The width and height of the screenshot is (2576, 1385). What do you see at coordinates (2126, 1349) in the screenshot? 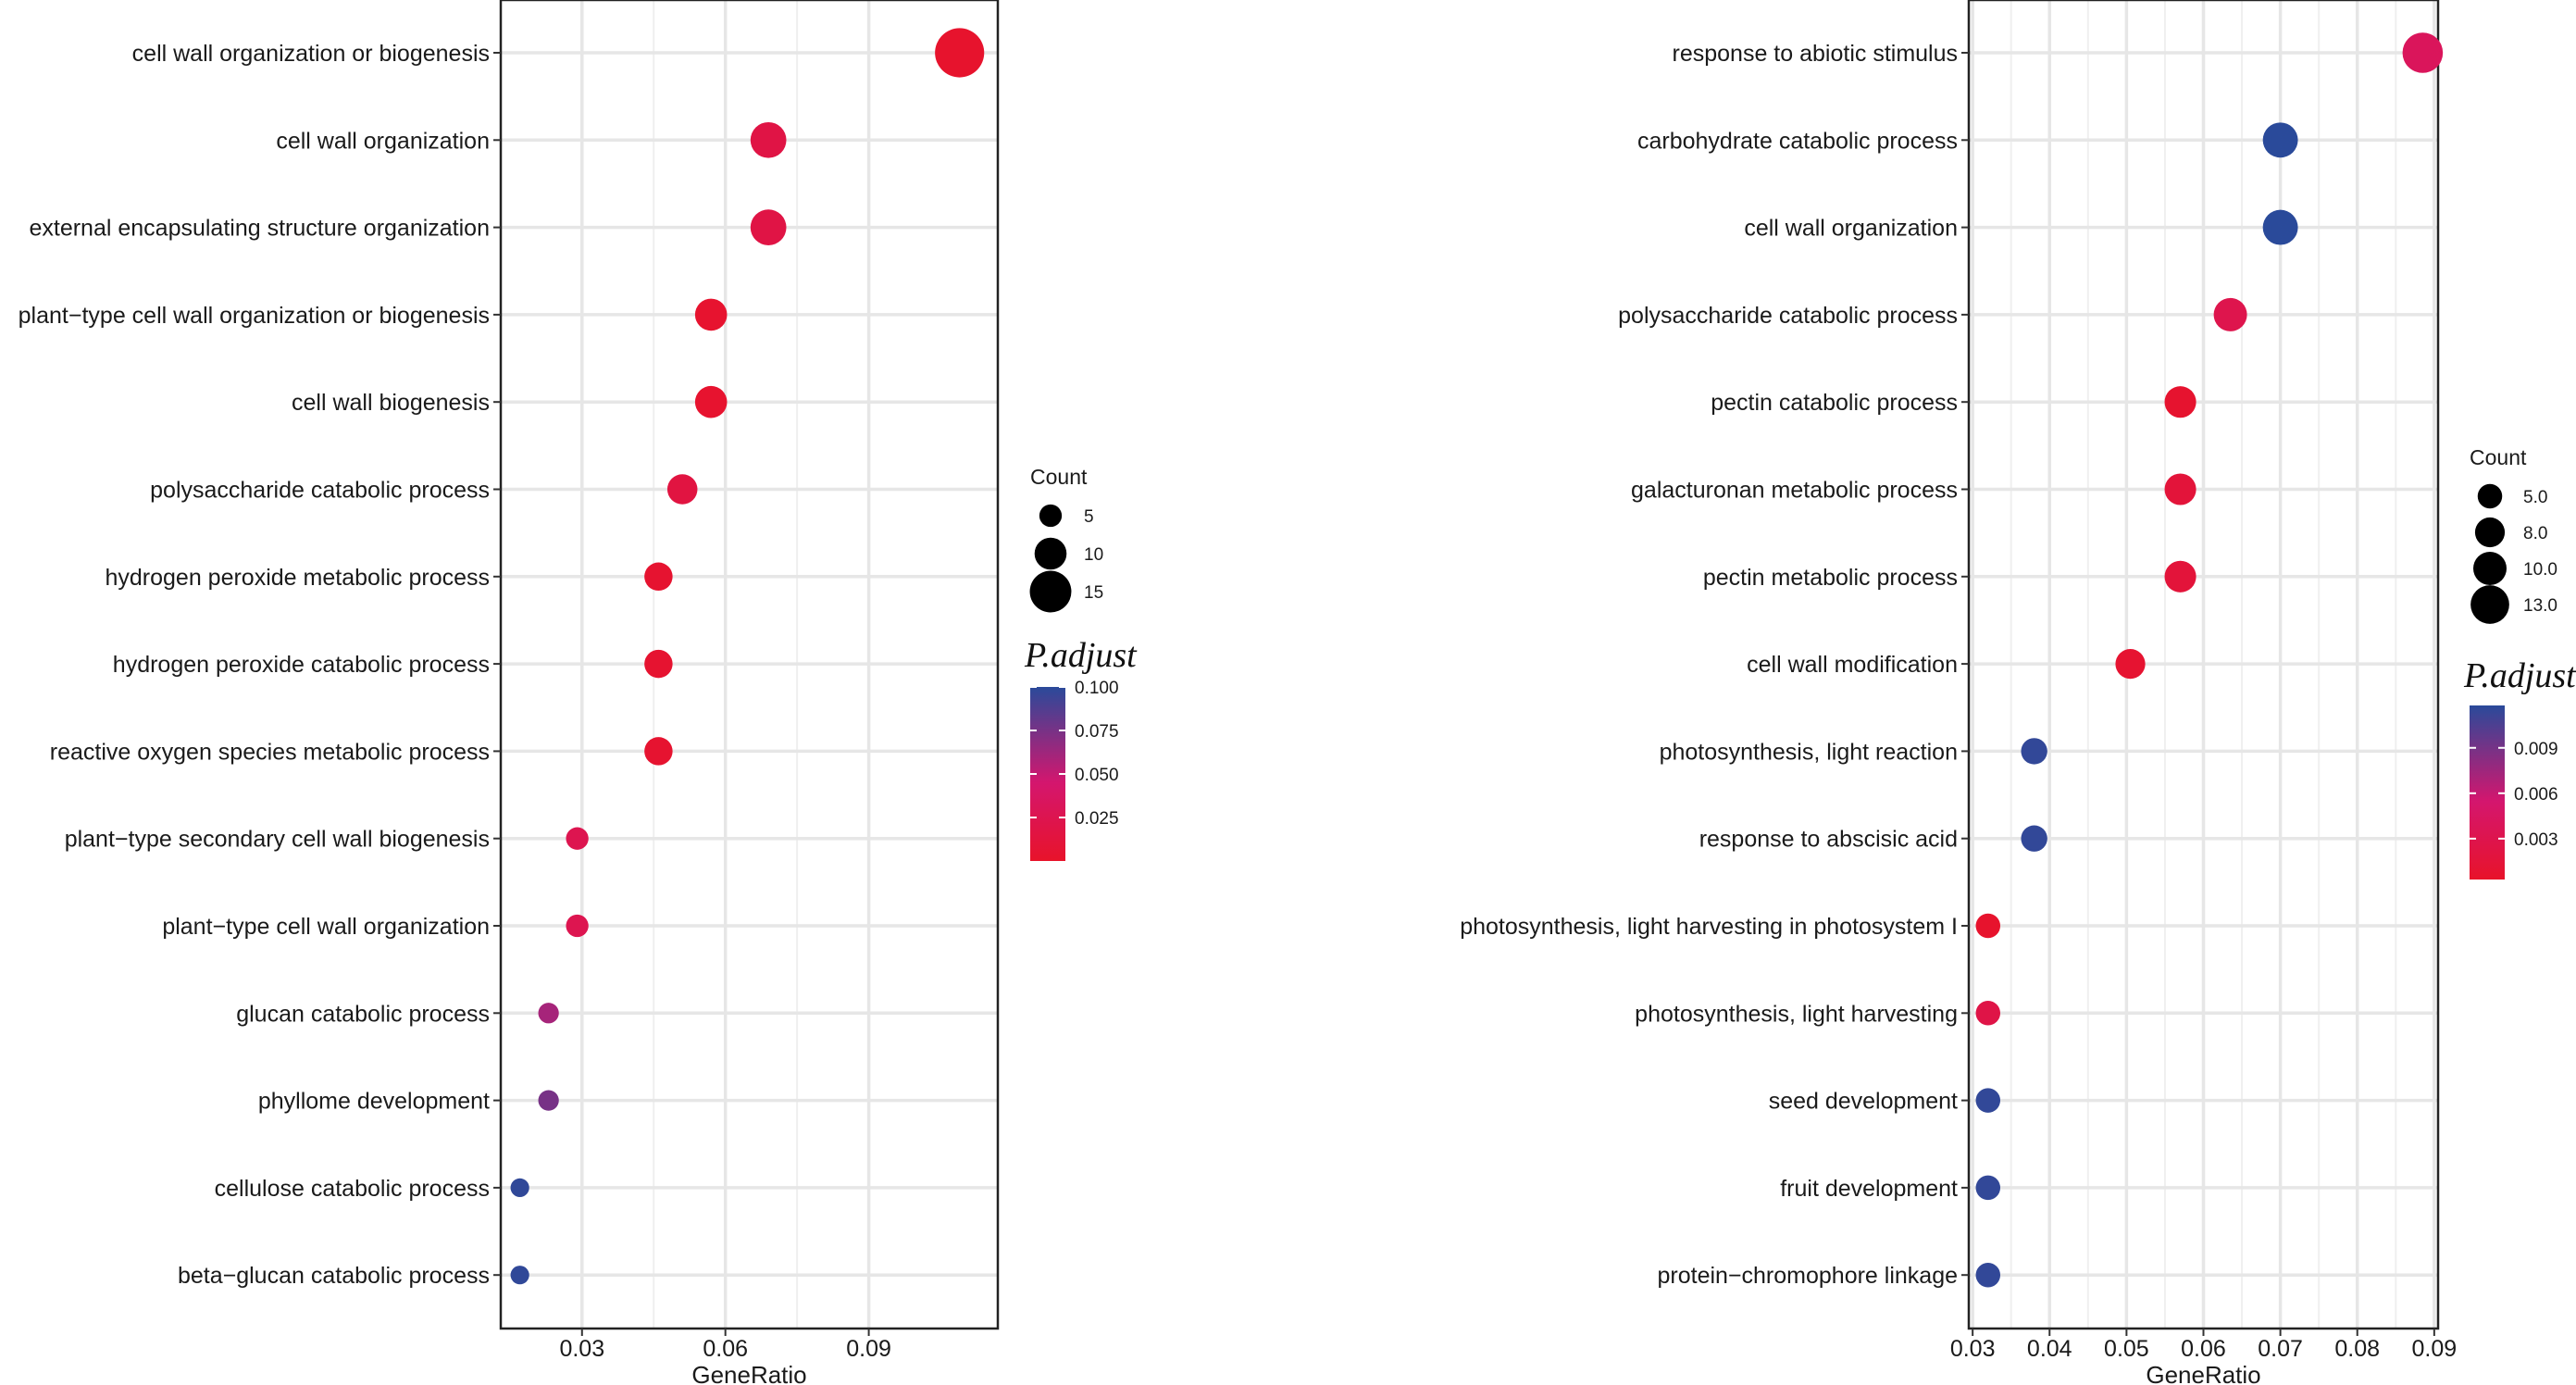
I see `x-tick-label: 0.05` at bounding box center [2126, 1349].